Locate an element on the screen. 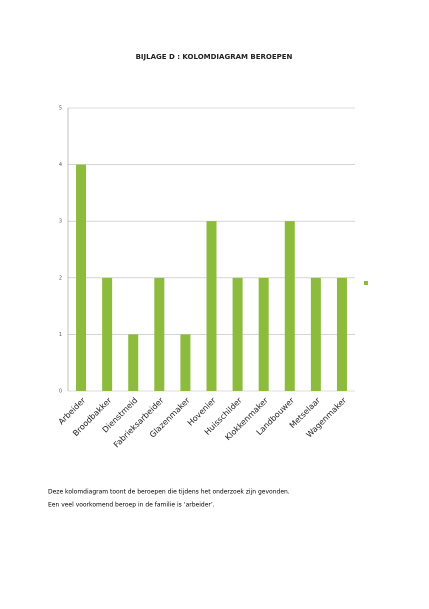 The height and width of the screenshot is (609, 429). y-tick-label: 3 is located at coordinates (60, 222).